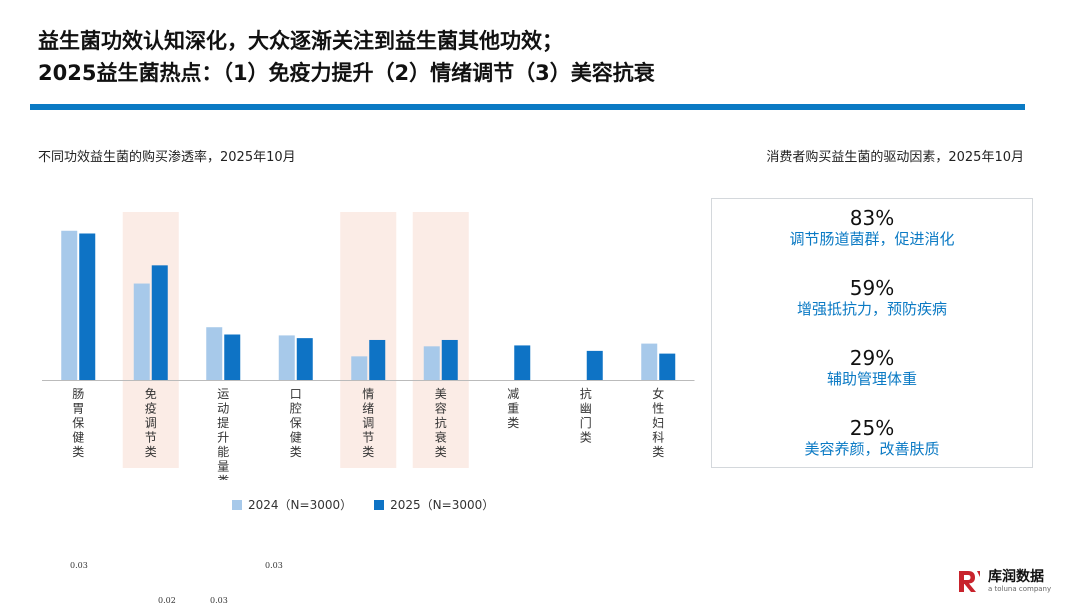 The height and width of the screenshot is (608, 1080). Describe the element at coordinates (871, 379) in the screenshot. I see `driver-label: 辅助管理体重` at that location.